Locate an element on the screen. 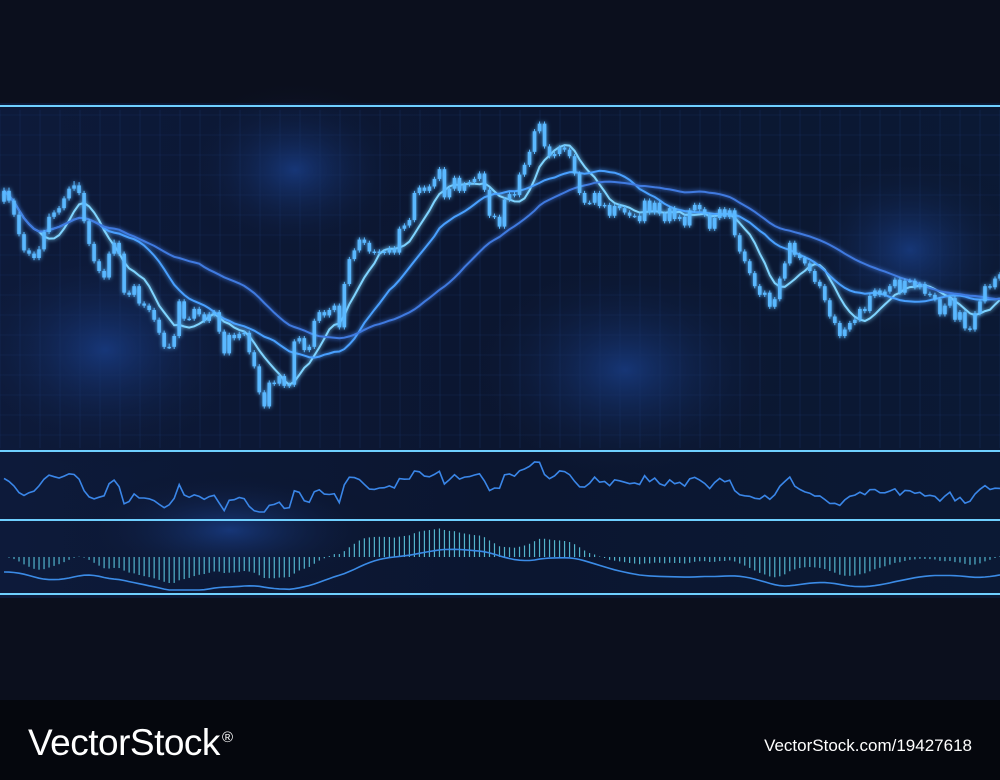 This screenshot has width=1000, height=780. registered-mark: ® is located at coordinates (227, 737).